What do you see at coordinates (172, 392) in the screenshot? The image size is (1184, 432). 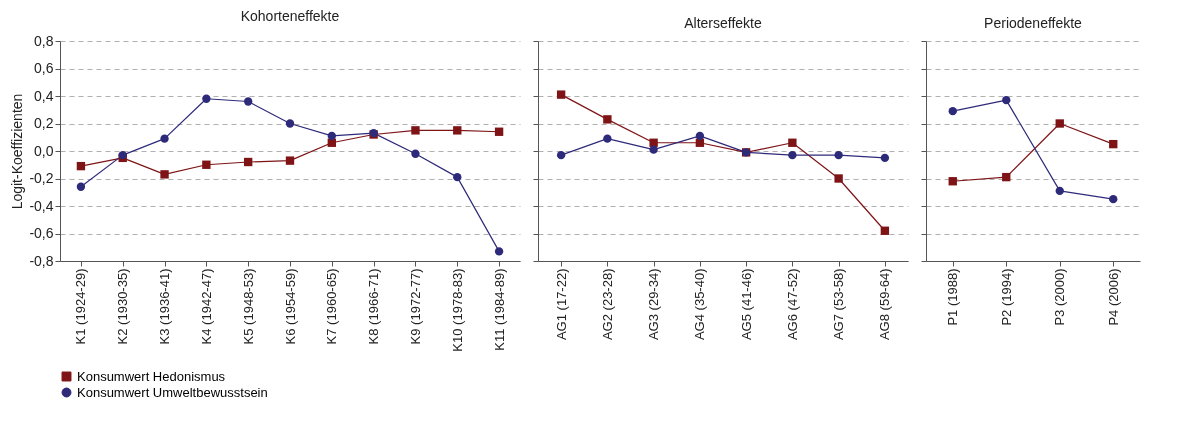 I see `legend-label: Konsumwert Umweltbewusstsein` at bounding box center [172, 392].